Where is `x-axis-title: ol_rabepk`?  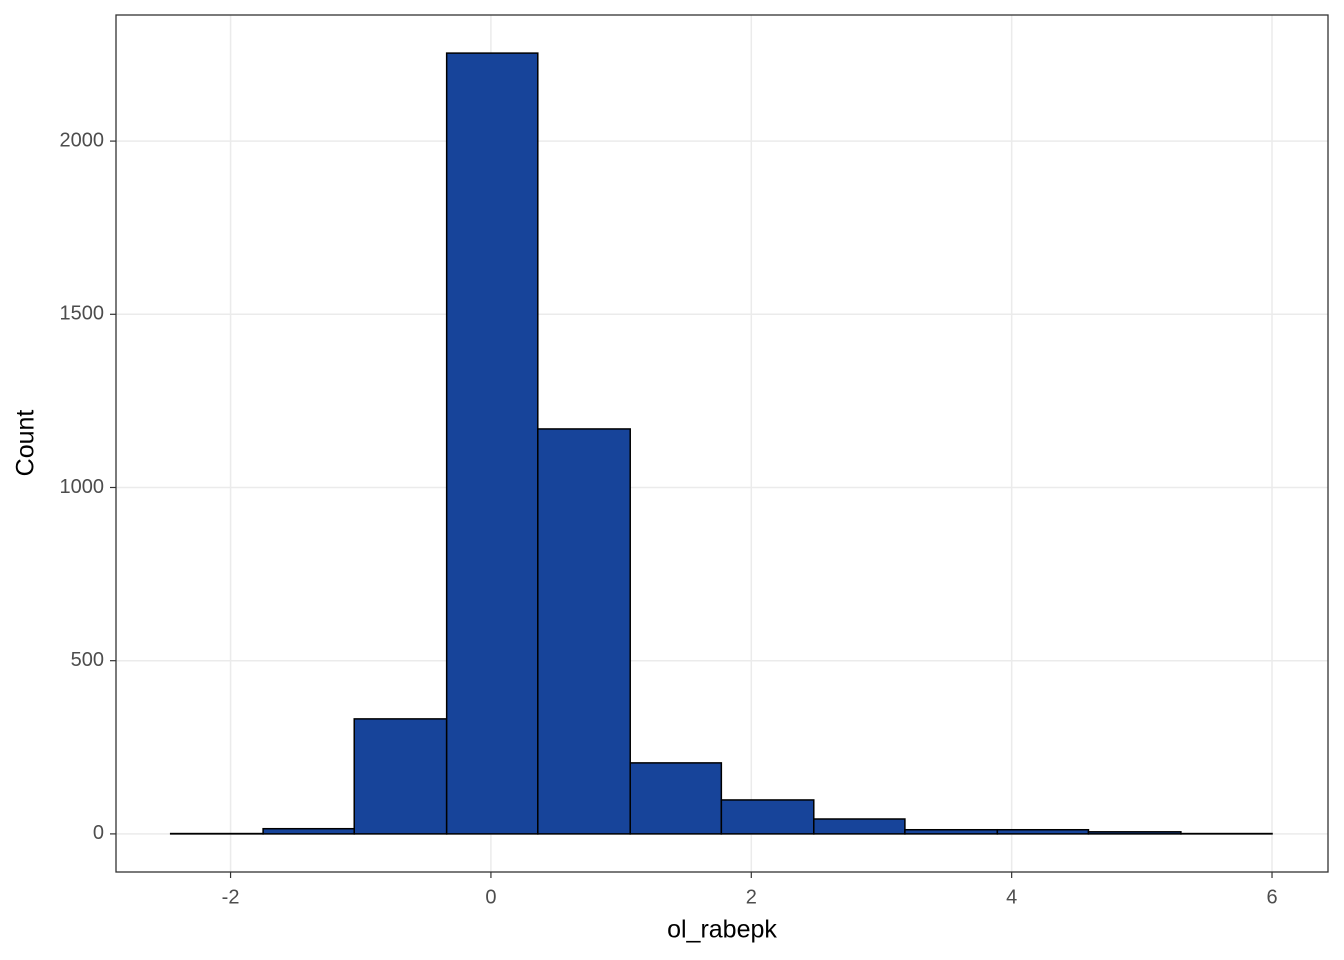 x-axis-title: ol_rabepk is located at coordinates (722, 930).